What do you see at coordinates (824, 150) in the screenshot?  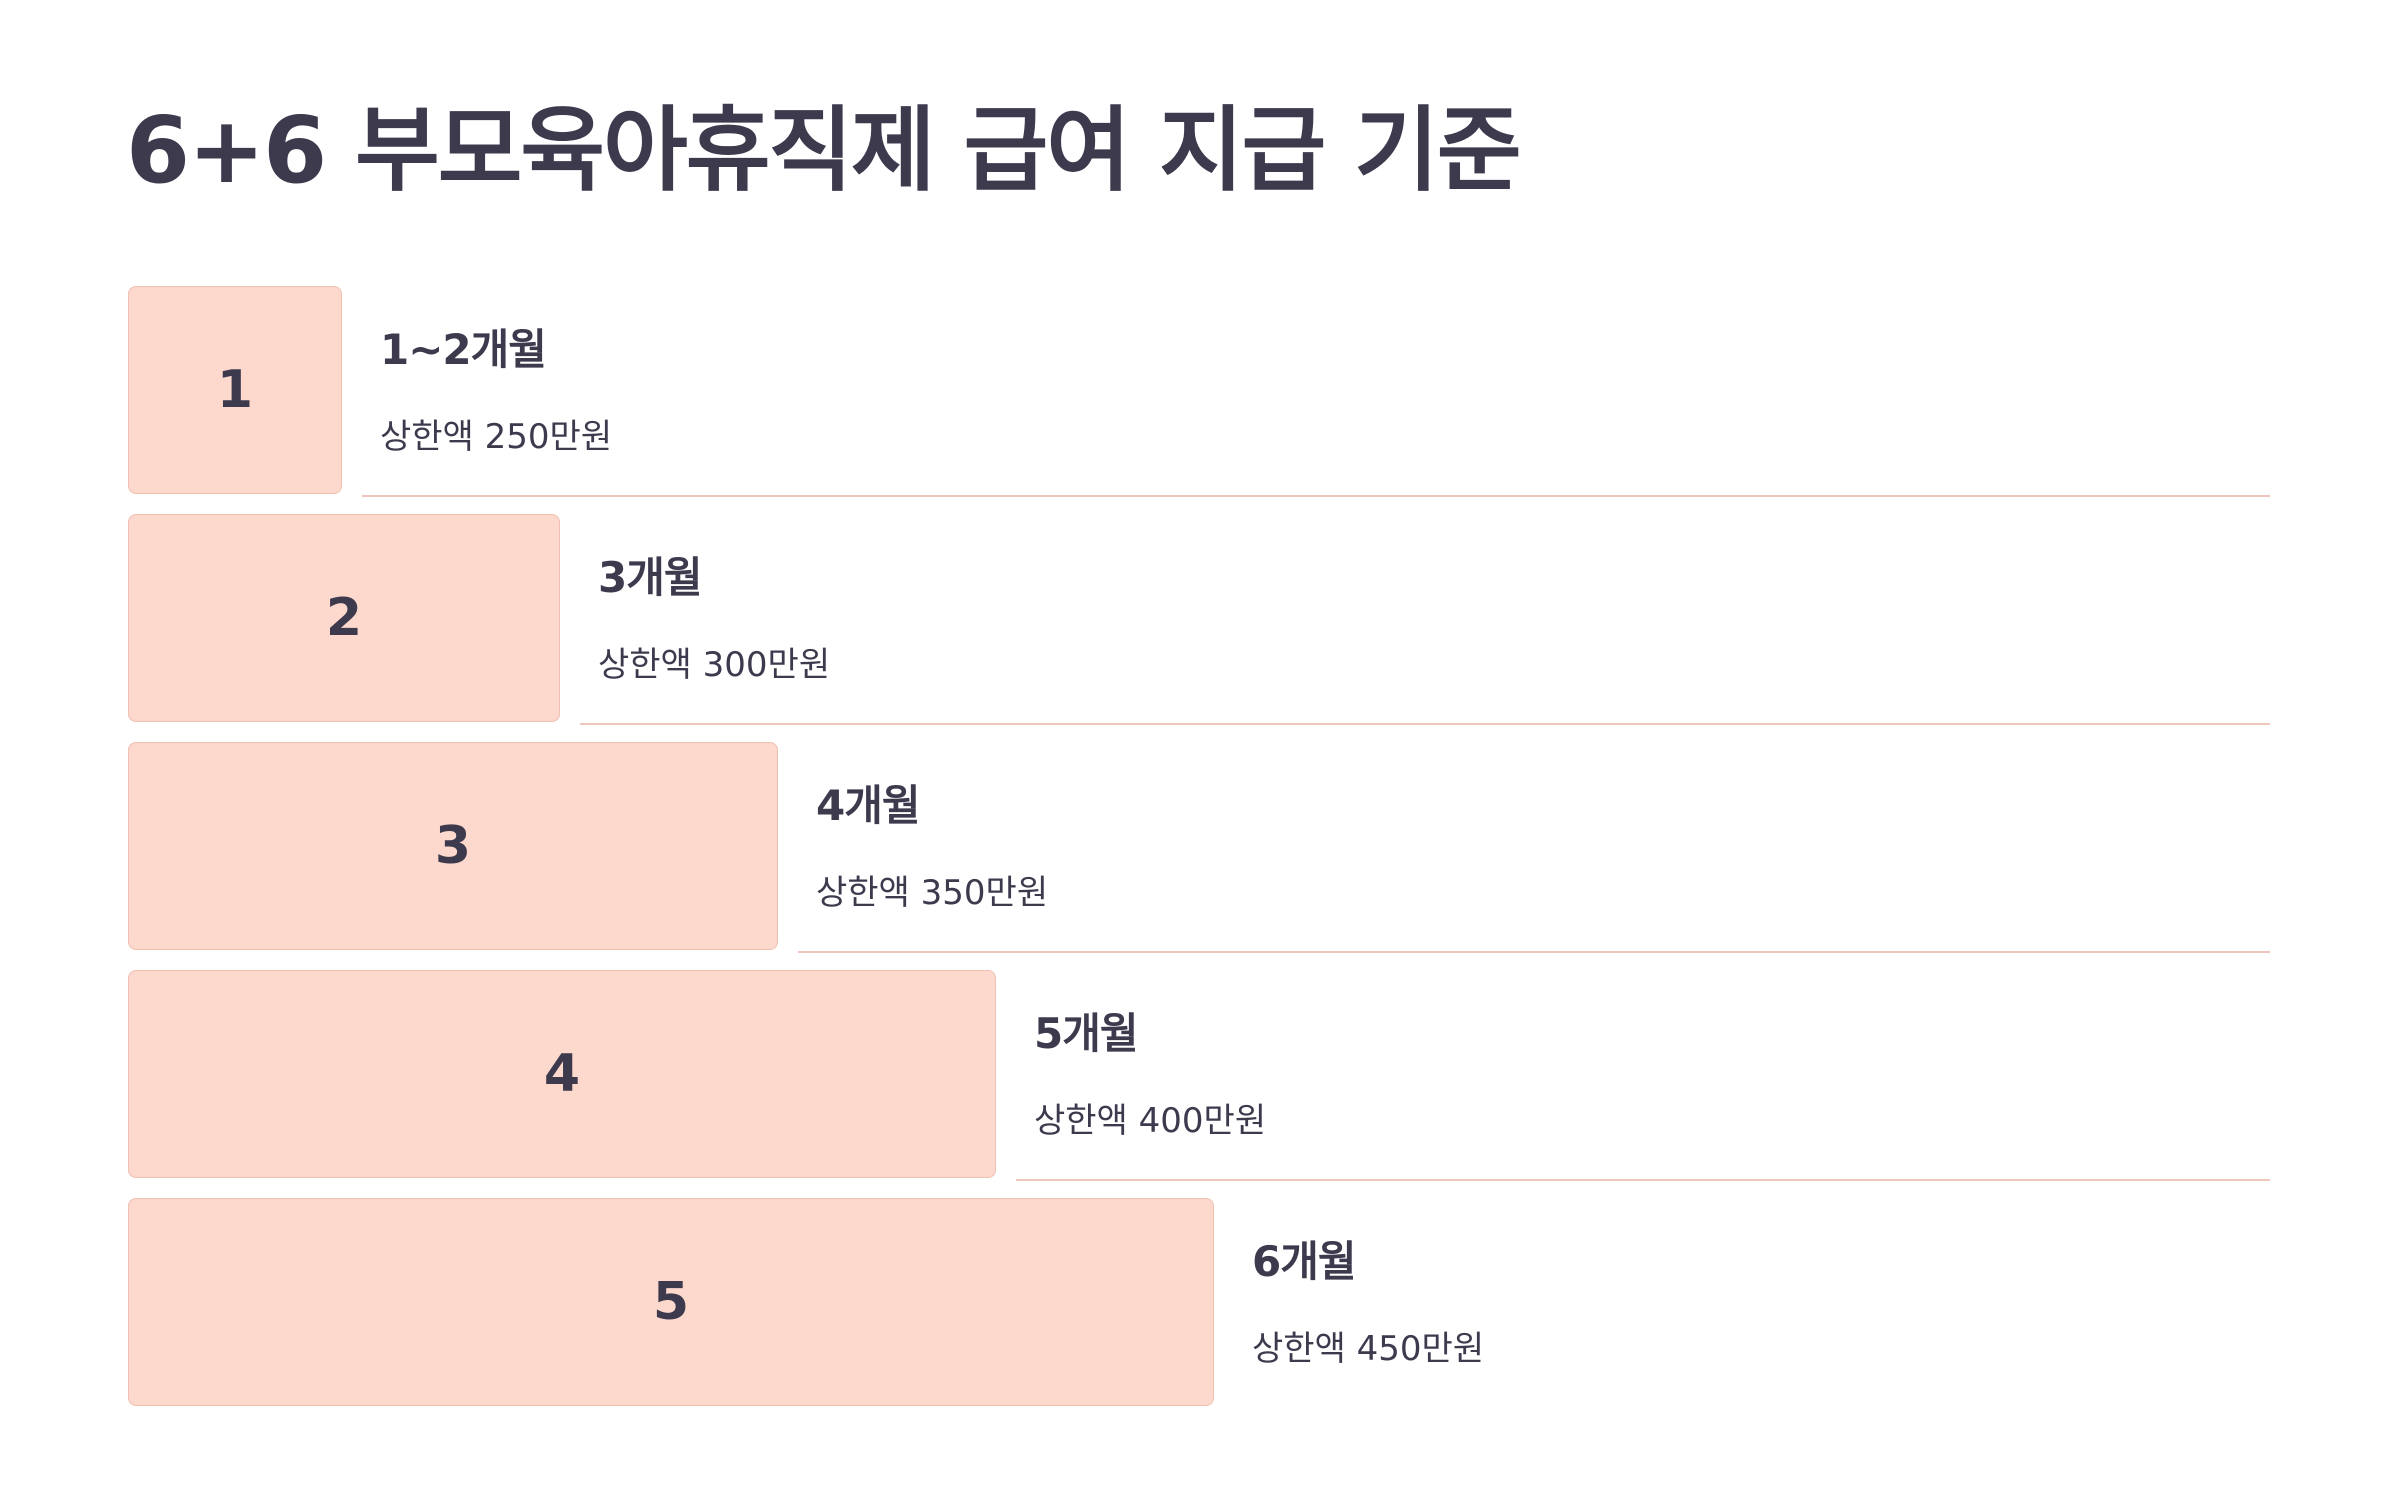 I see `page-title: 6+6 부모육아휴직제 급여 지급 기준` at bounding box center [824, 150].